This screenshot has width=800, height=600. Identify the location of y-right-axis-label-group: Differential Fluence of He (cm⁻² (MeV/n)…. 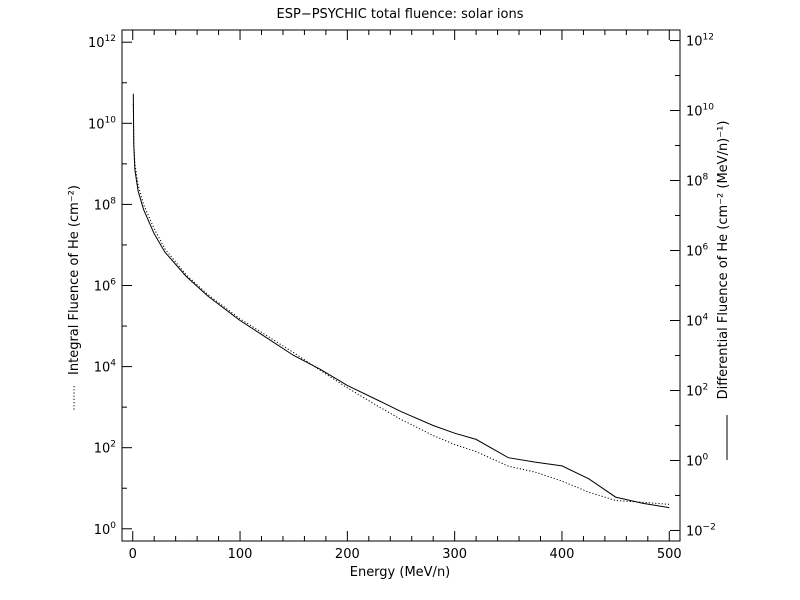
(723, 260).